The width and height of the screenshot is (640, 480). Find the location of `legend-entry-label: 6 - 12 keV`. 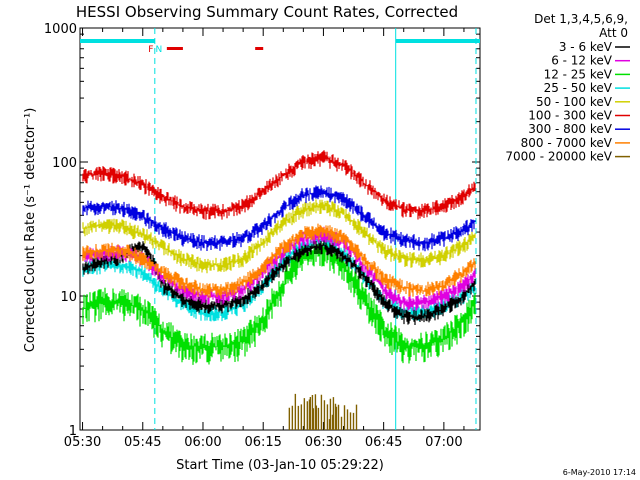

legend-entry-label: 6 - 12 keV is located at coordinates (582, 61).